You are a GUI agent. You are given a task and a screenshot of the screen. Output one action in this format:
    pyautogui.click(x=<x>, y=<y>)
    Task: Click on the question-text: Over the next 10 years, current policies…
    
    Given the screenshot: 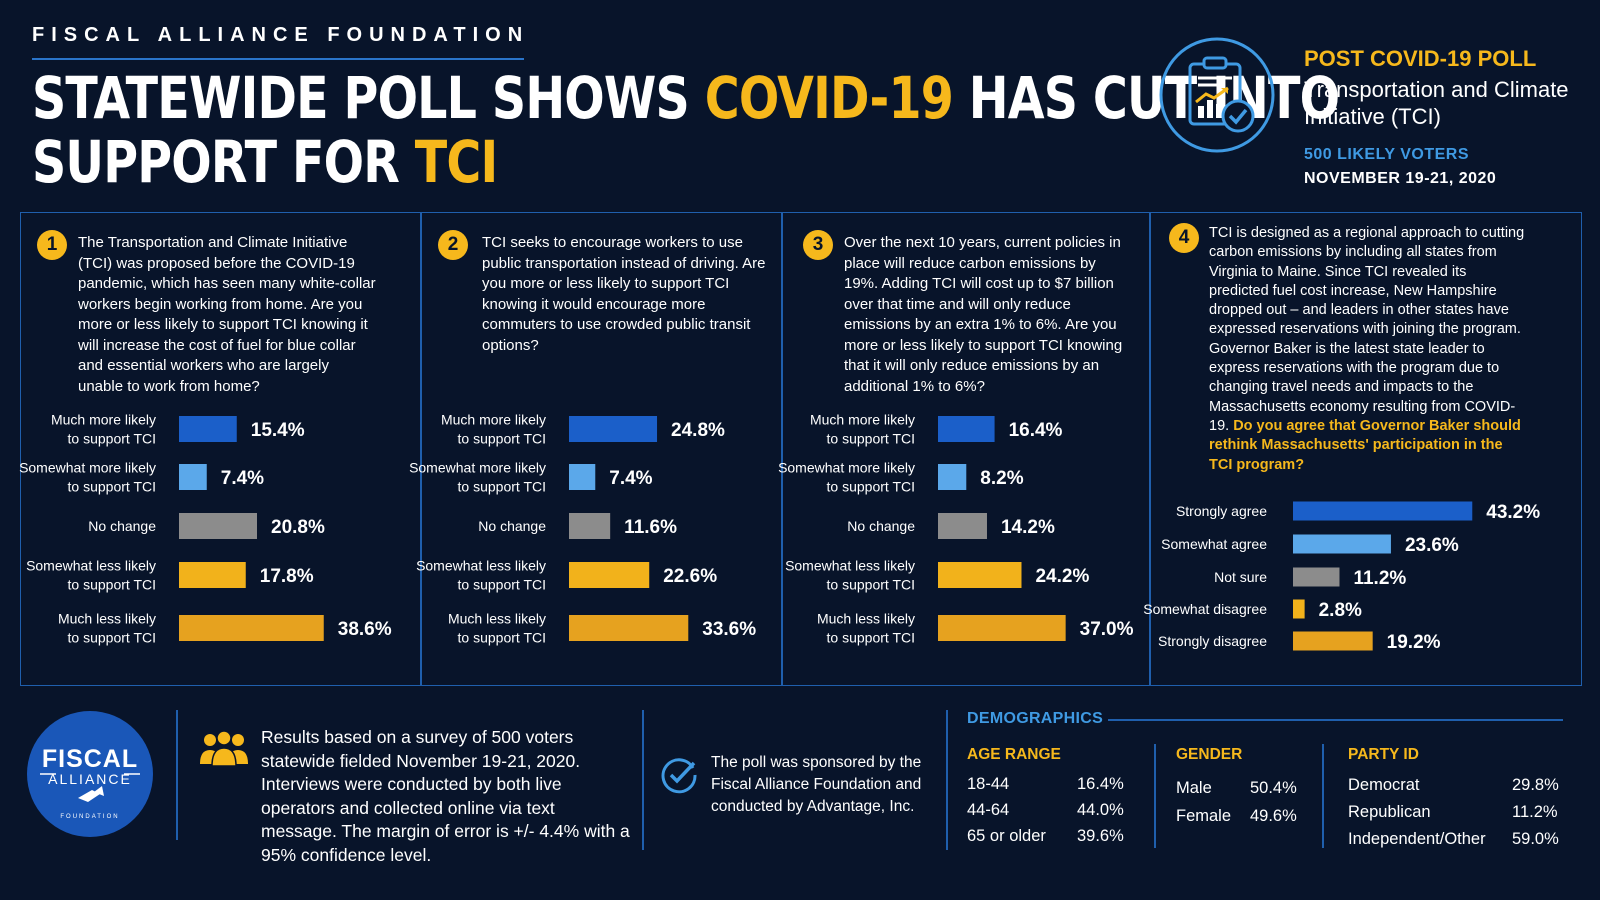 What is the action you would take?
    pyautogui.click(x=983, y=314)
    